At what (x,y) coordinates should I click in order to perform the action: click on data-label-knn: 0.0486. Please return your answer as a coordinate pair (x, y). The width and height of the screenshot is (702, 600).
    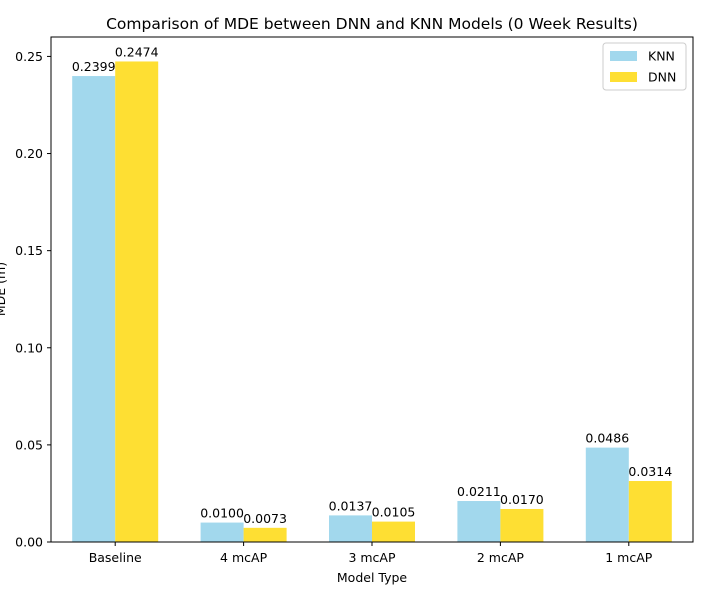
    Looking at the image, I should click on (607, 438).